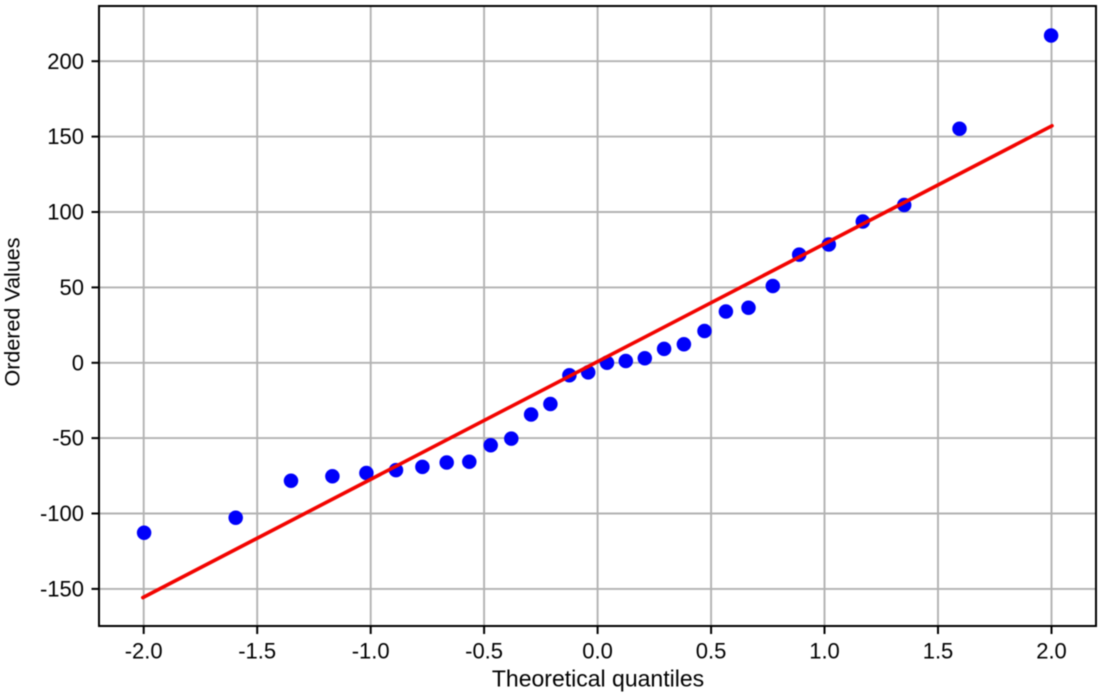 The width and height of the screenshot is (1102, 697). I want to click on svg-text: -100, so click(62, 513).